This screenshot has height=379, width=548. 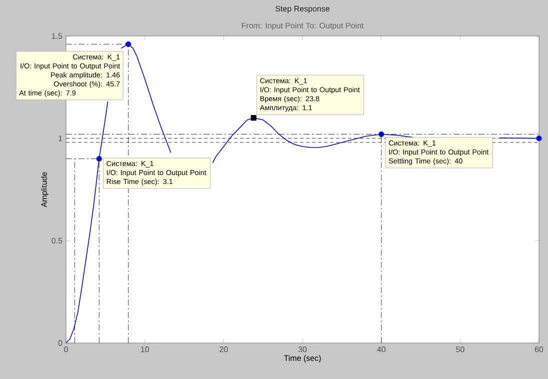 What do you see at coordinates (66, 349) in the screenshot?
I see `x-tick-label: 0` at bounding box center [66, 349].